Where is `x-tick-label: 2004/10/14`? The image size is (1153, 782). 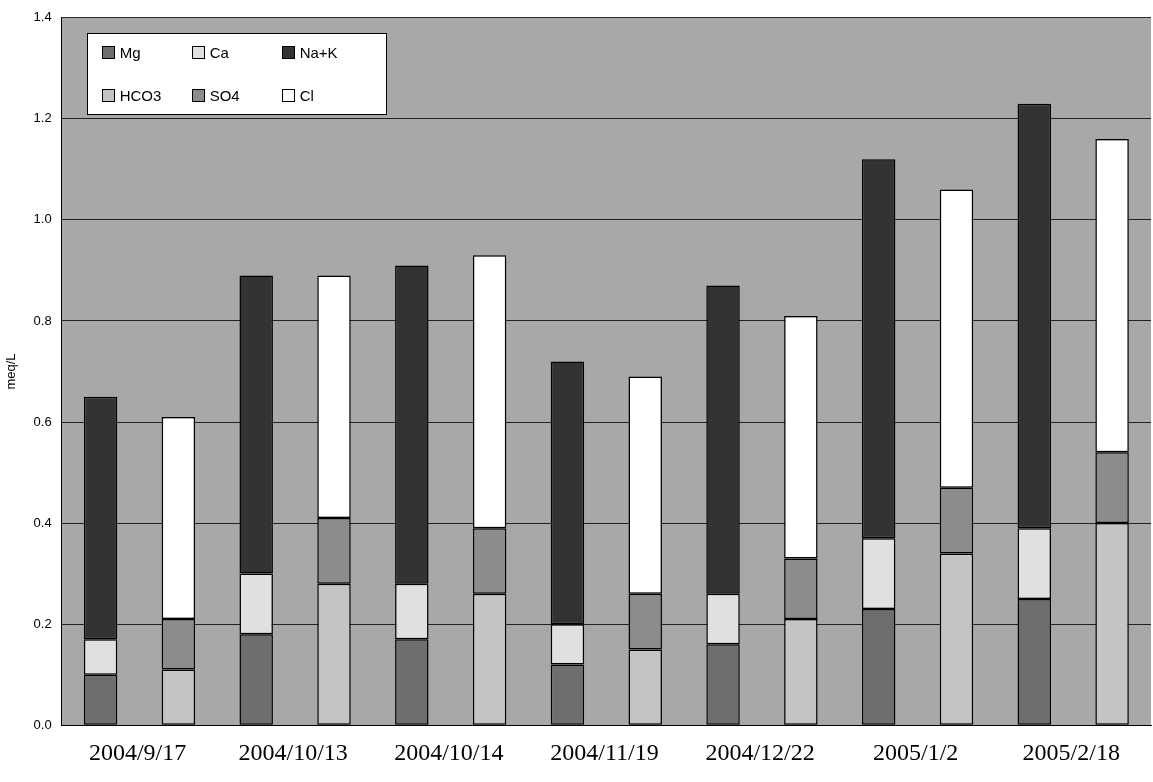 x-tick-label: 2004/10/14 is located at coordinates (449, 751).